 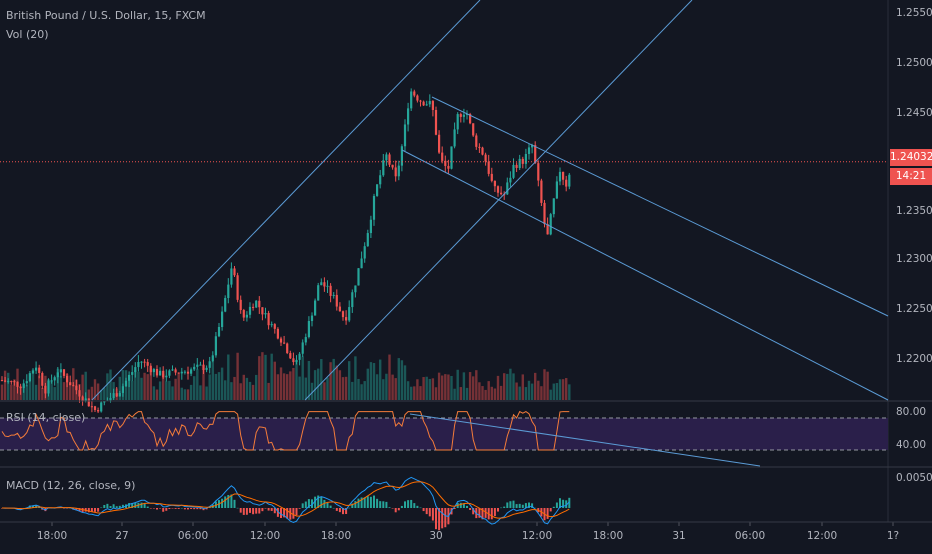 What do you see at coordinates (27, 34) in the screenshot?
I see `volume-legend: Vol (20)` at bounding box center [27, 34].